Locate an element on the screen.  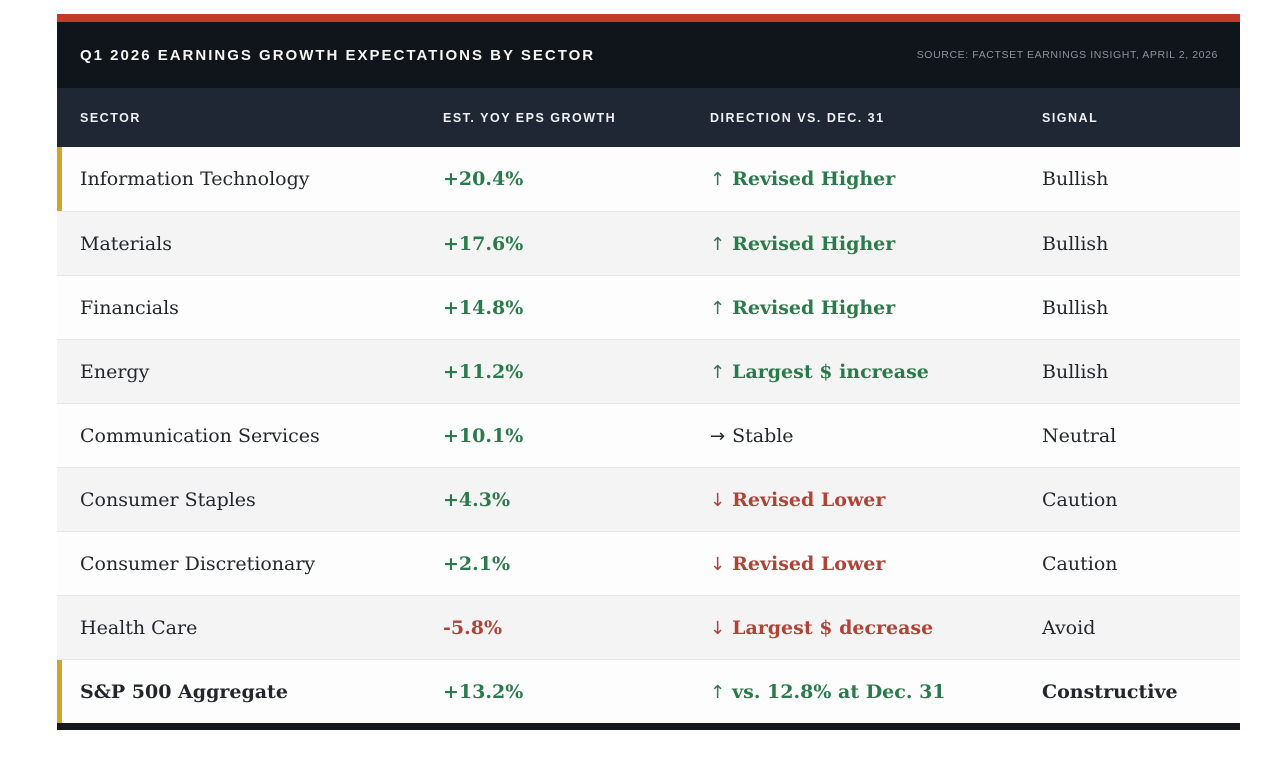
direction-cell: ↑ Largest $ increase is located at coordinates (876, 372).